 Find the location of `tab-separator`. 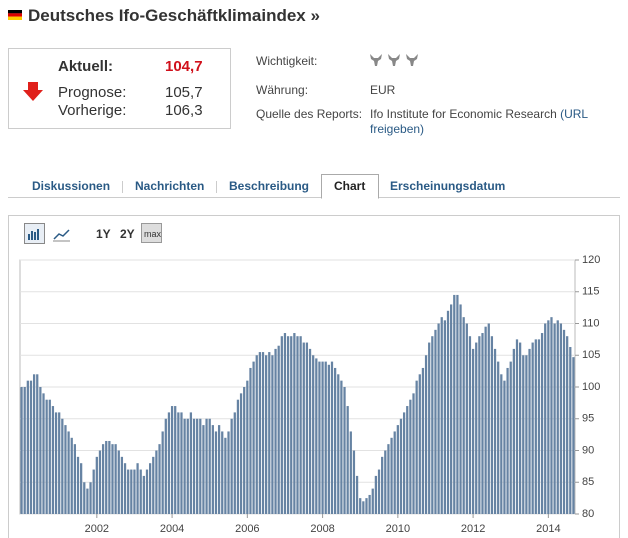

tab-separator is located at coordinates (122, 187).